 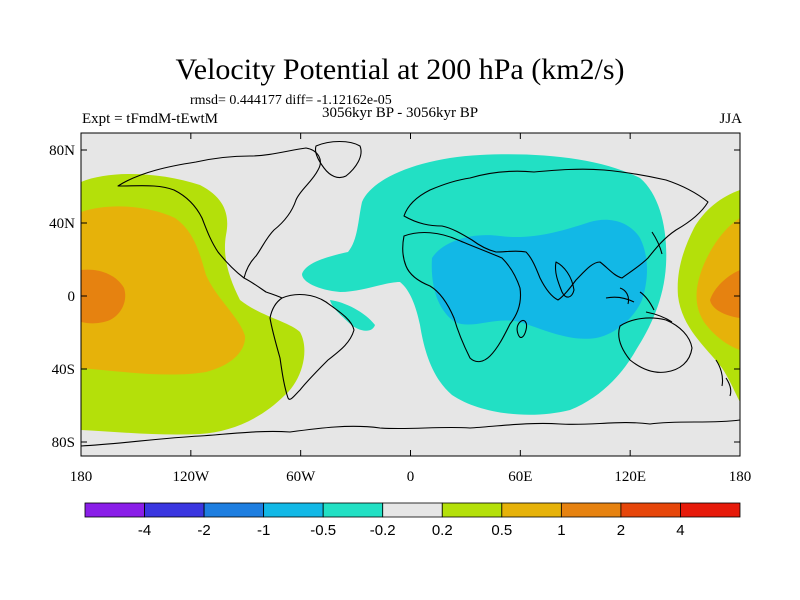 I want to click on positive-anomaly-east-core, so click(x=725, y=294).